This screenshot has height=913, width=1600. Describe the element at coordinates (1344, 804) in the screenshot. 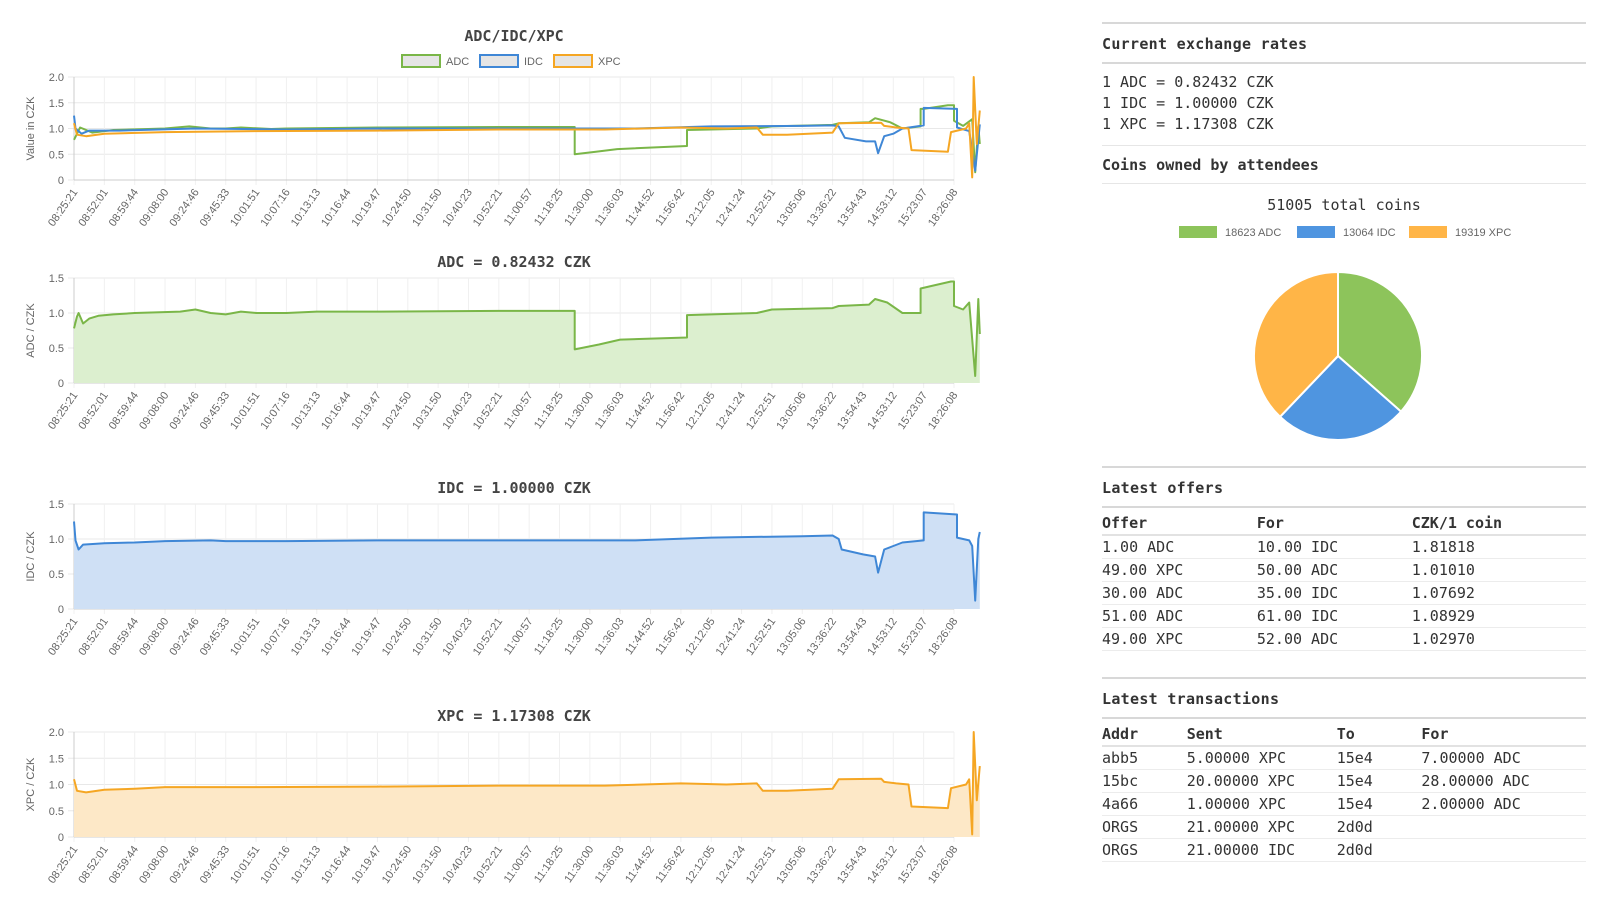

I see `tx-row: 4a66 1.00000 XPC 15e4 2.00000 ADC` at that location.